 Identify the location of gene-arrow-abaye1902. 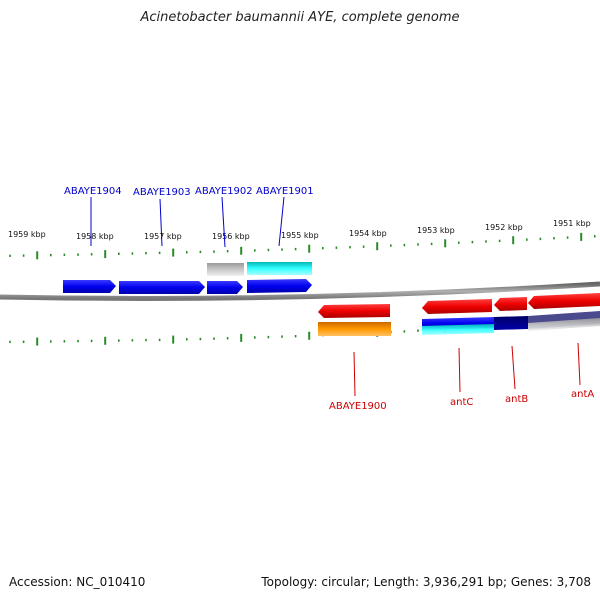
(225, 287).